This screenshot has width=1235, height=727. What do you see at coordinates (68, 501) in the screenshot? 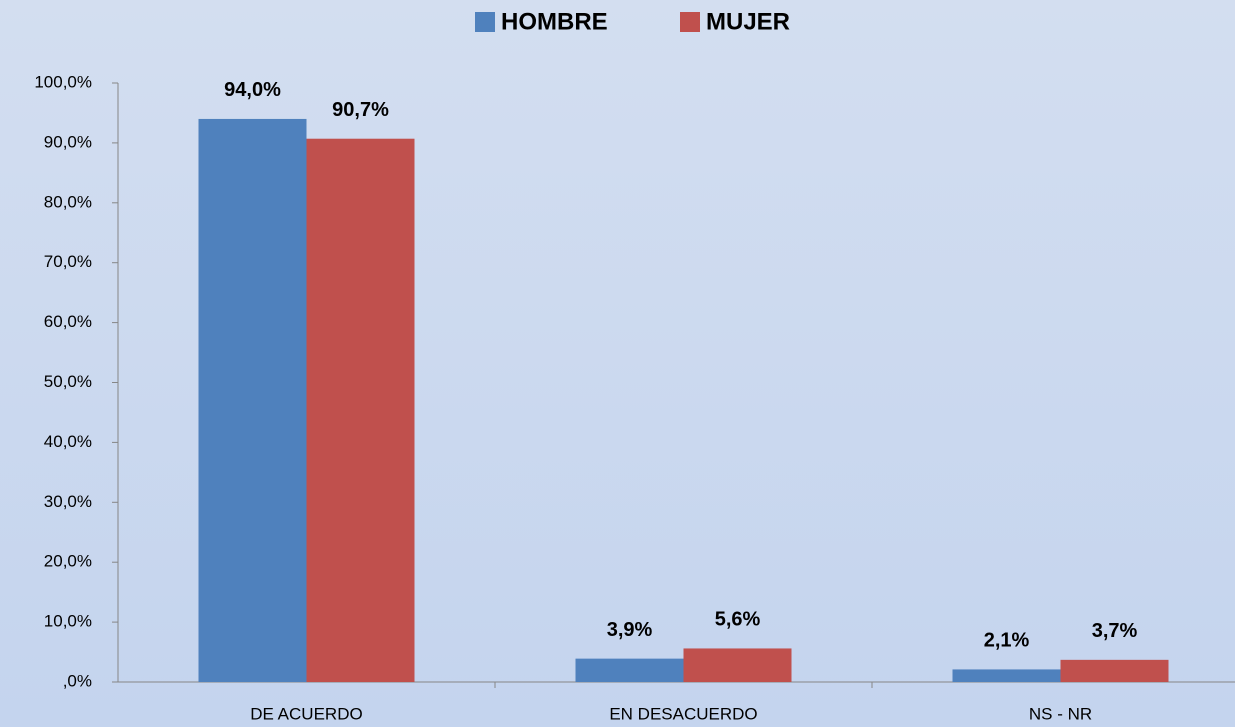
I see `y-tick-label: 30,0%` at bounding box center [68, 501].